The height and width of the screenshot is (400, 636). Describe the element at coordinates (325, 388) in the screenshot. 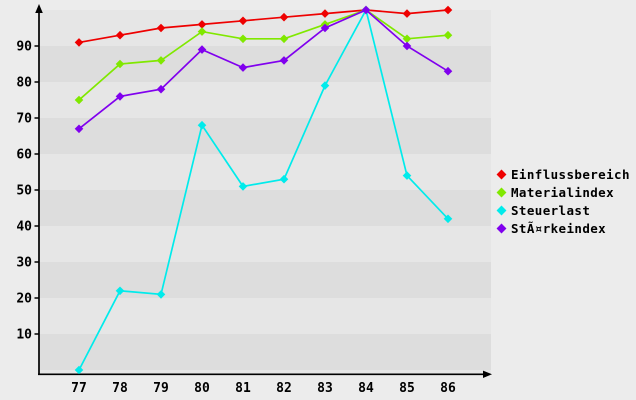

I see `svg-text: 83` at that location.